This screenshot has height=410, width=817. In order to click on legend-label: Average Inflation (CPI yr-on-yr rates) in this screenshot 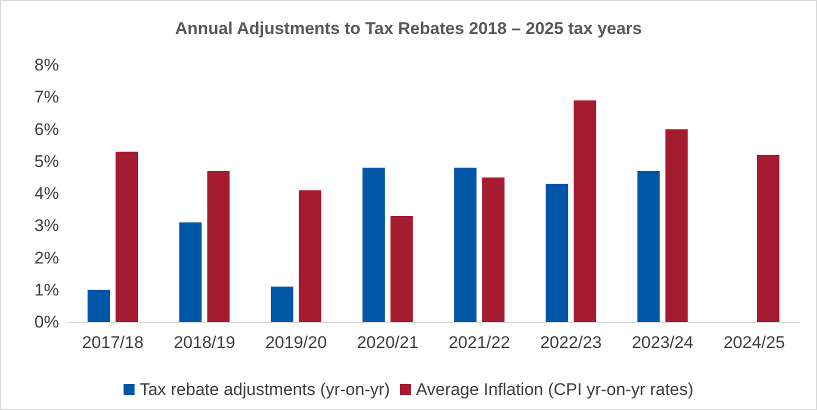, I will do `click(555, 389)`.